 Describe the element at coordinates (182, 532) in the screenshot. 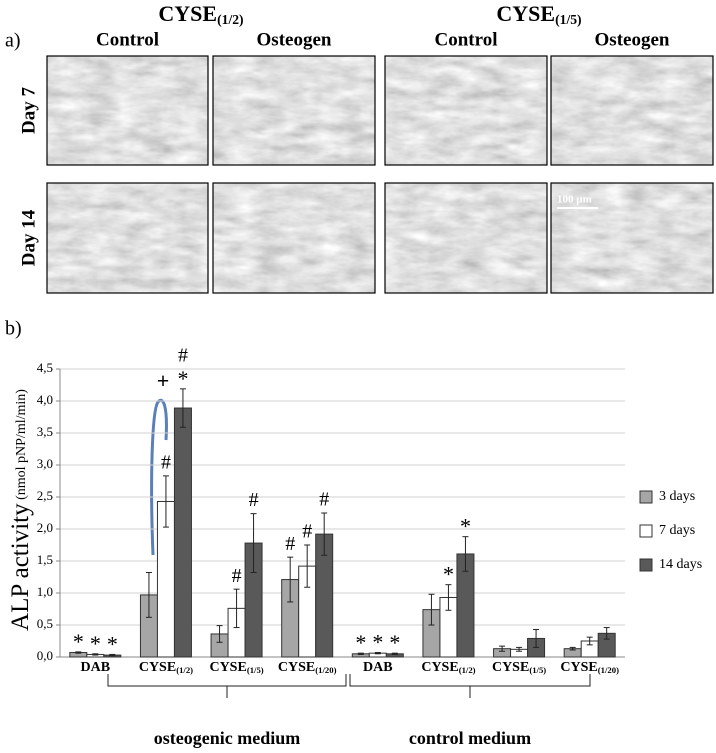

I see `bar` at that location.